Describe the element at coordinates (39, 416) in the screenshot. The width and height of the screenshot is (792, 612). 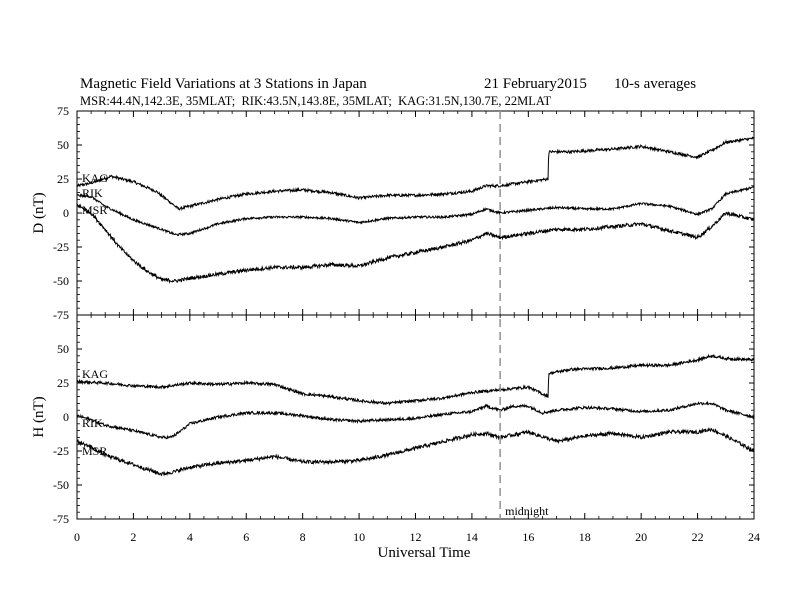
I see `y-axis-label: H (nT)` at that location.